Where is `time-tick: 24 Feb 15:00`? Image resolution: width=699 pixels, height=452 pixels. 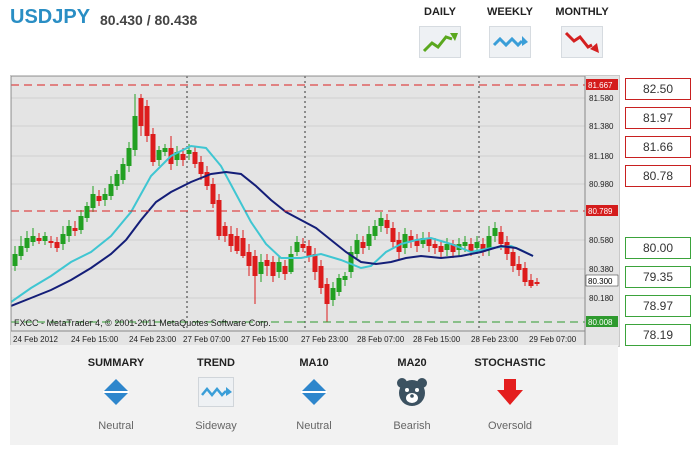 time-tick: 24 Feb 15:00 is located at coordinates (95, 339).